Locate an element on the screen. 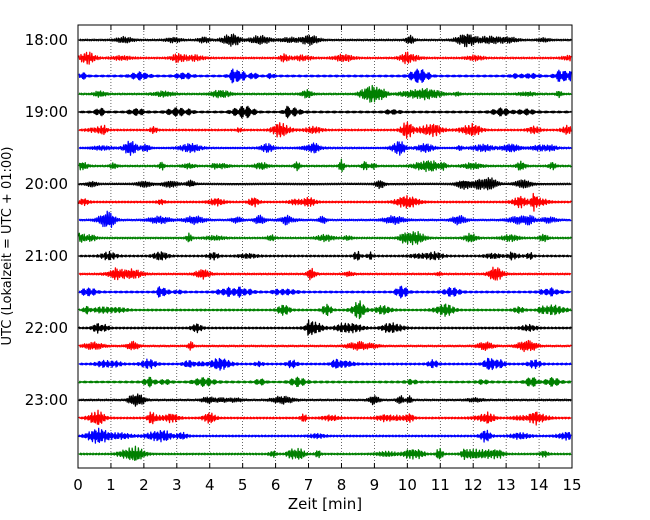 This screenshot has height=520, width=650. x-tick-label: 15 is located at coordinates (571, 485).